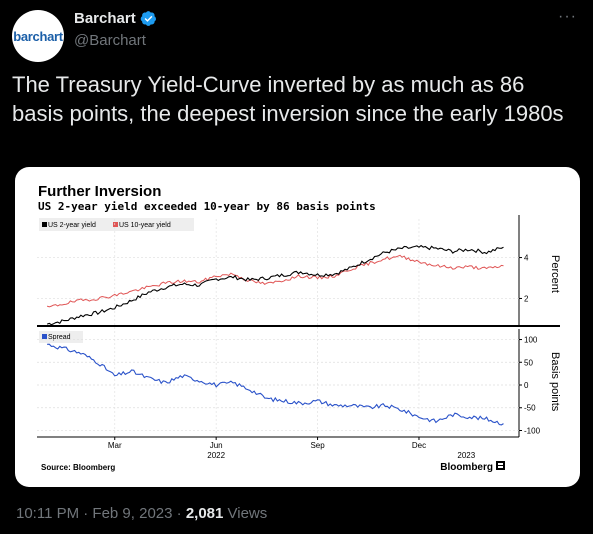 This screenshot has height=534, width=593. Describe the element at coordinates (115, 445) in the screenshot. I see `x-tick-label: Mar` at that location.